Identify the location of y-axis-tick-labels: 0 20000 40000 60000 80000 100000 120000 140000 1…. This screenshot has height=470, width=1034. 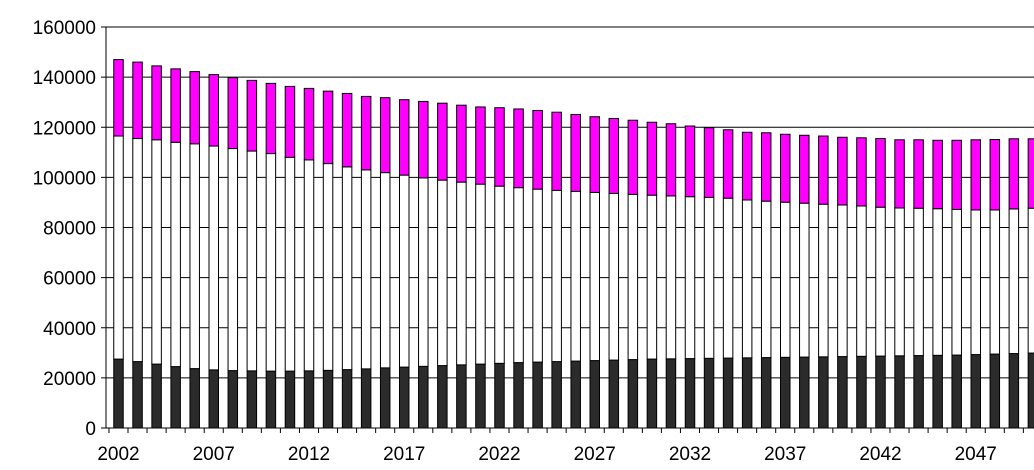
(64, 229).